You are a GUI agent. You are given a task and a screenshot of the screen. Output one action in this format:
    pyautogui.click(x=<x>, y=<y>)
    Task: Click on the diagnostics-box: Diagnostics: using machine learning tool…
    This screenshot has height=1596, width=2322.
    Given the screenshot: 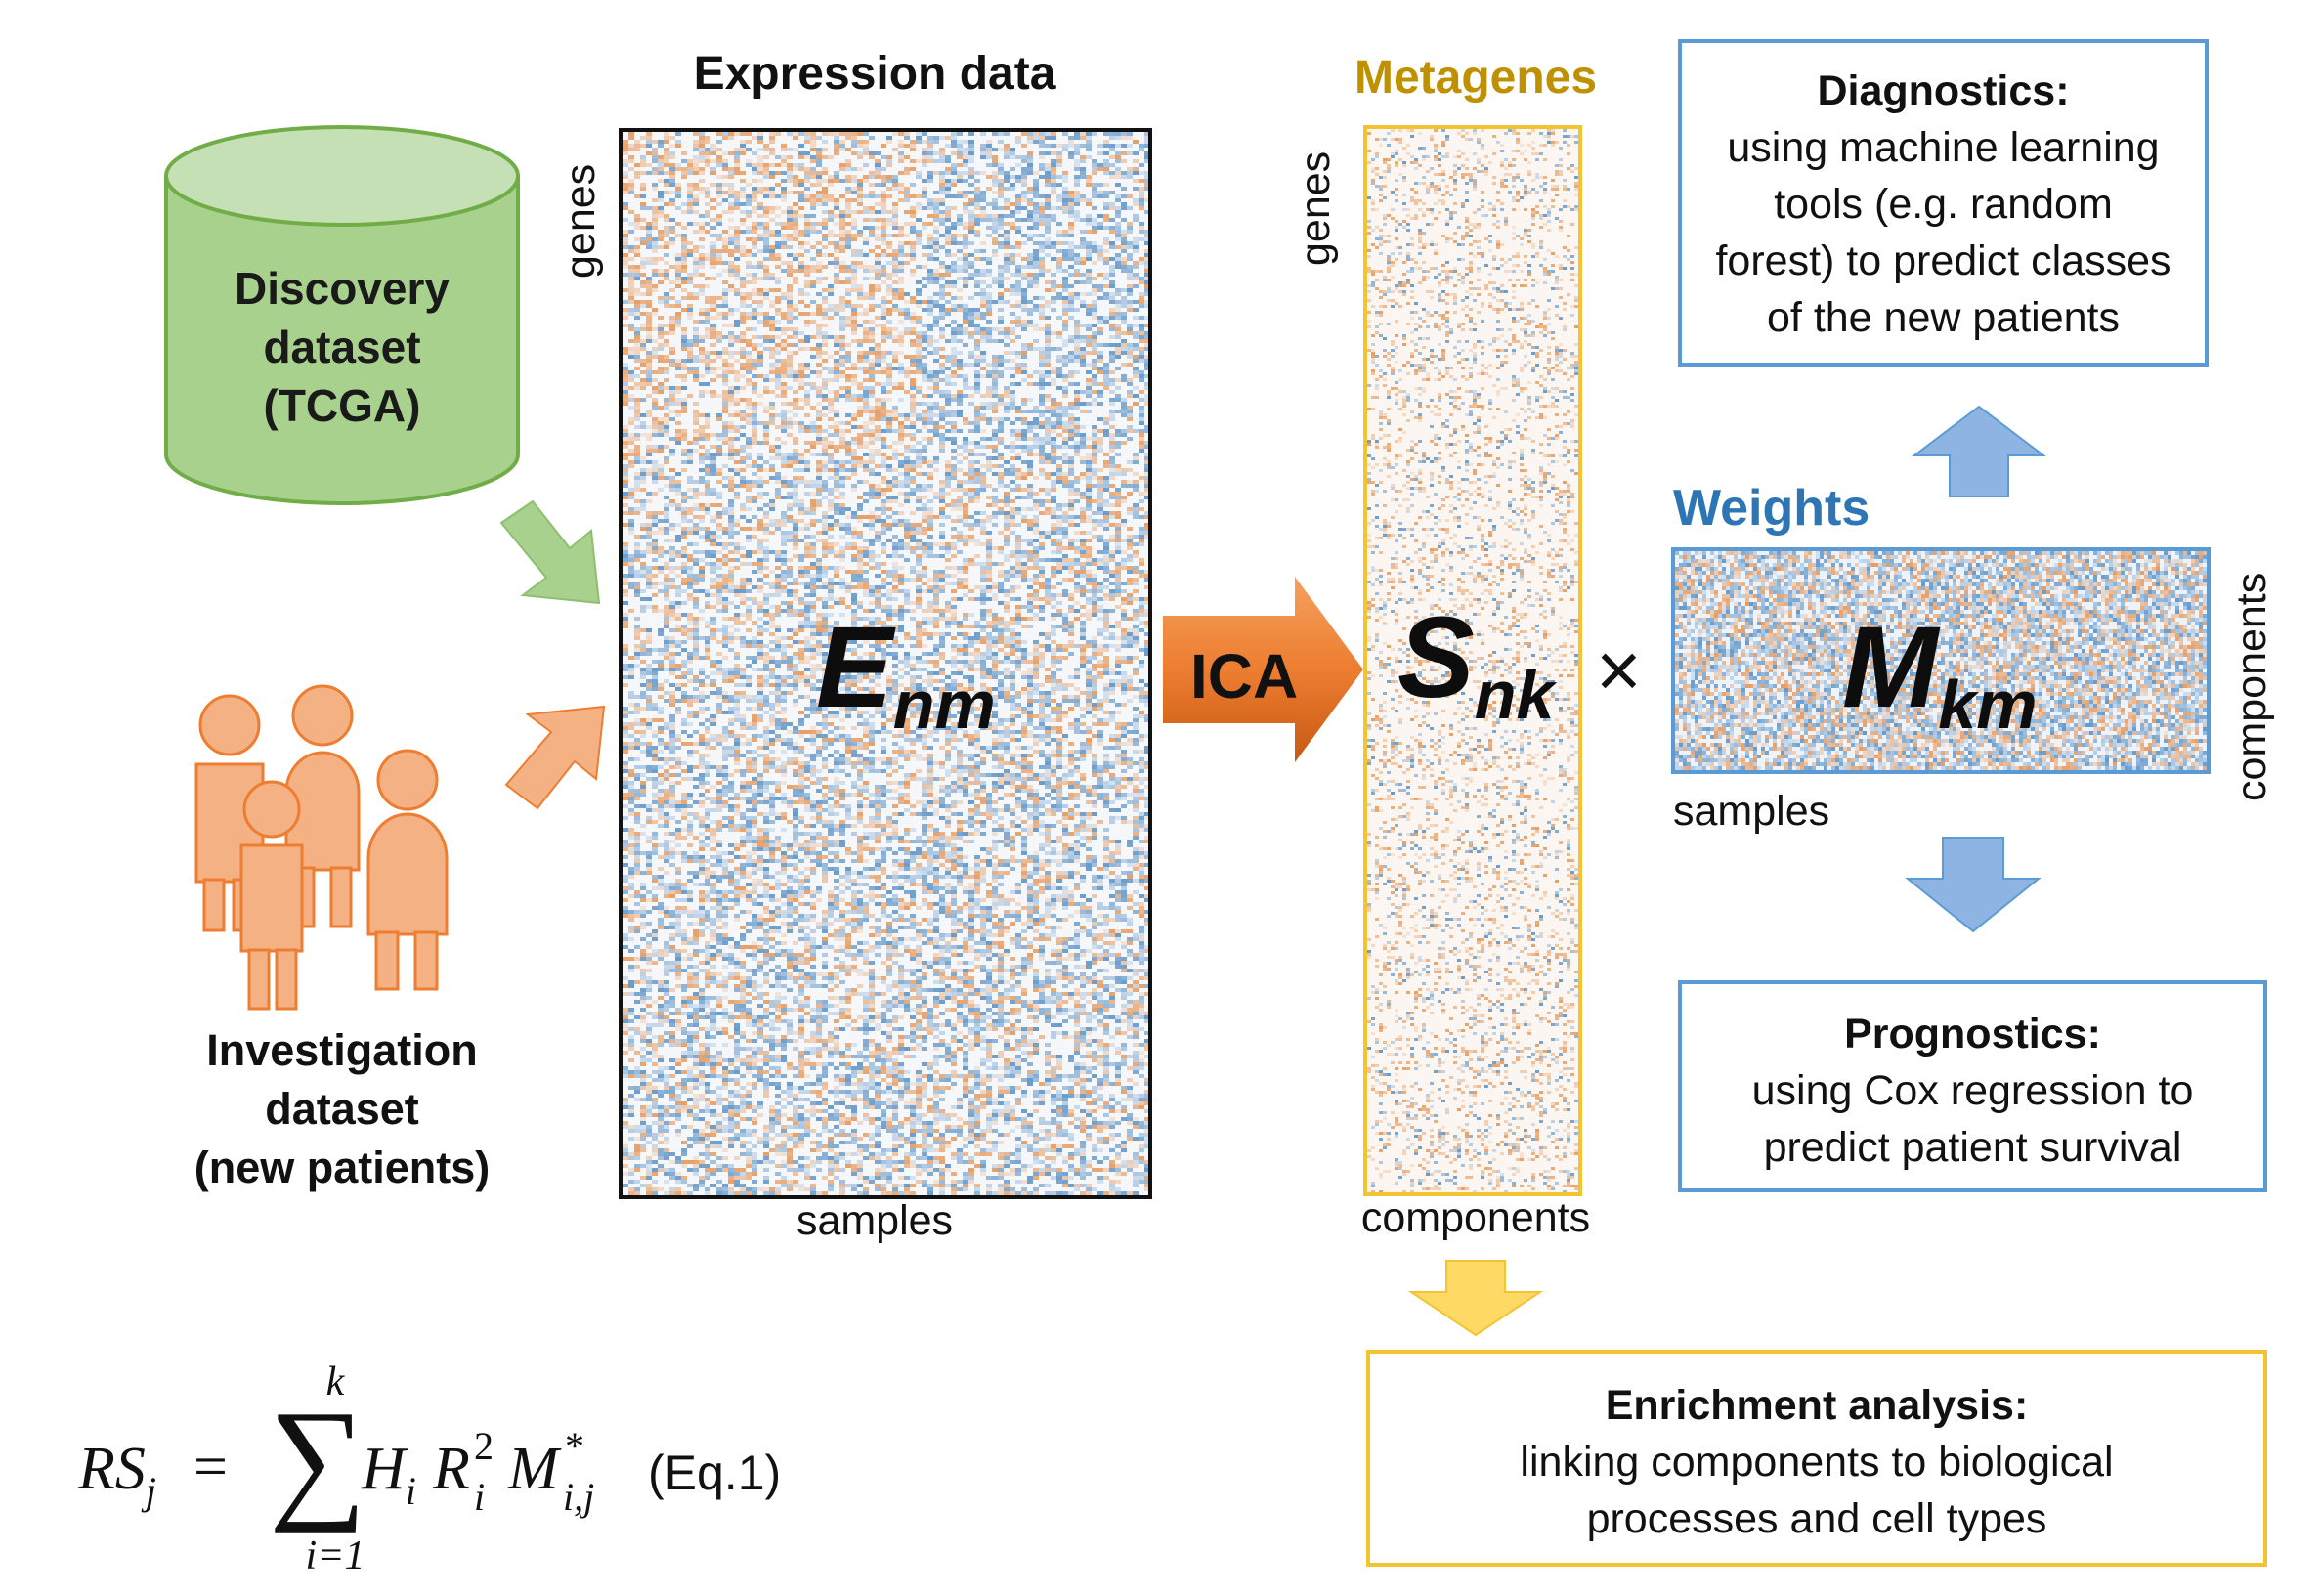 What is the action you would take?
    pyautogui.click(x=1943, y=203)
    